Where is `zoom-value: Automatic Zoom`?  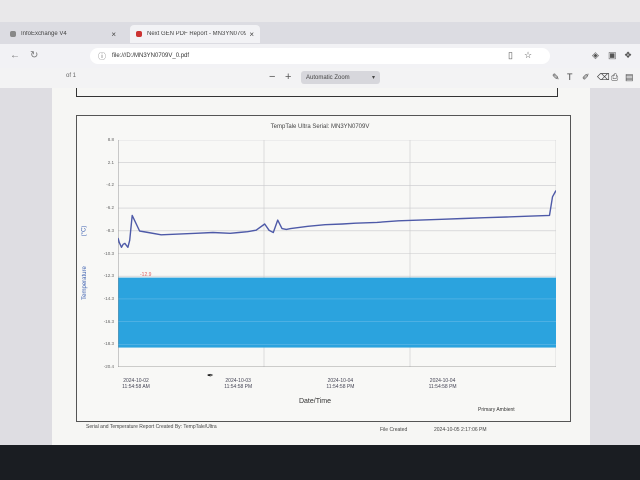
zoom-value: Automatic Zoom is located at coordinates (328, 77).